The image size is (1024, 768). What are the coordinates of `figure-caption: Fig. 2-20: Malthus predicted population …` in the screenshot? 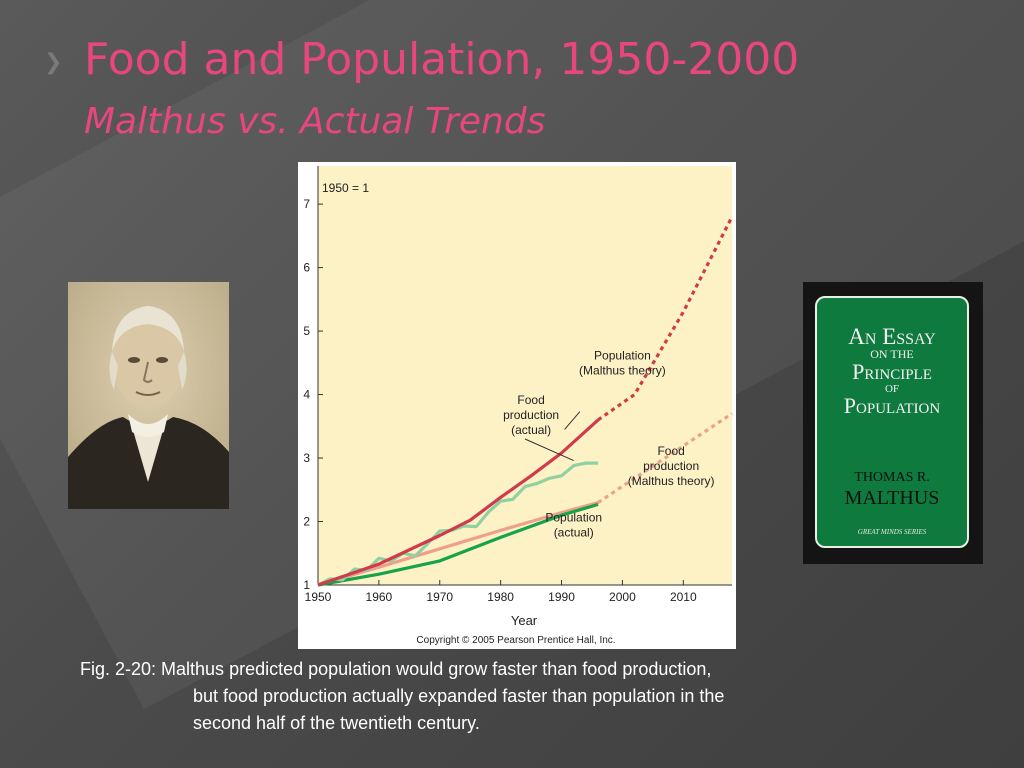 It's located at (510, 696).